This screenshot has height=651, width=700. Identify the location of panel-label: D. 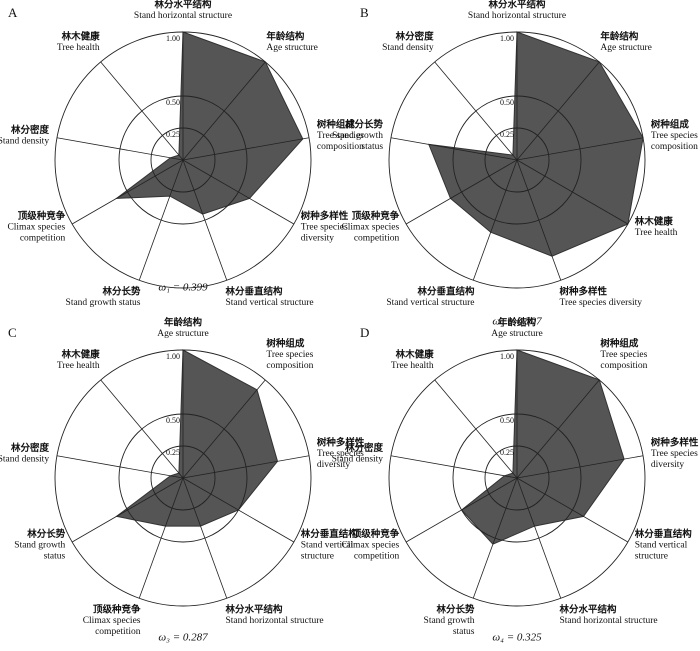
(364, 332).